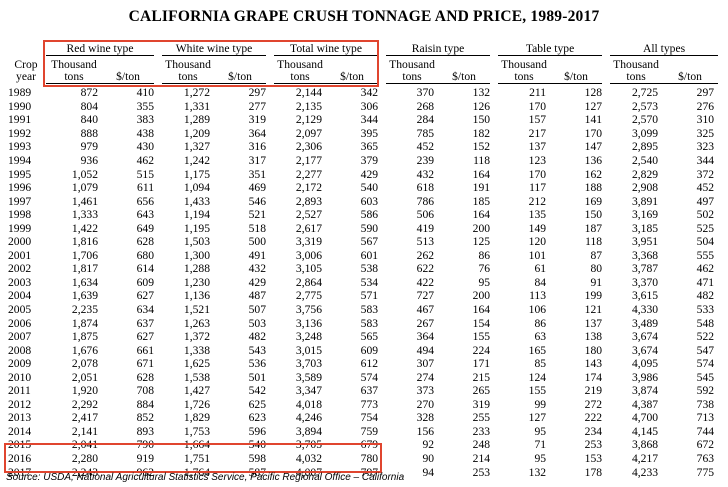  Describe the element at coordinates (369, 296) in the screenshot. I see `total-wine-price-cell: 571` at that location.